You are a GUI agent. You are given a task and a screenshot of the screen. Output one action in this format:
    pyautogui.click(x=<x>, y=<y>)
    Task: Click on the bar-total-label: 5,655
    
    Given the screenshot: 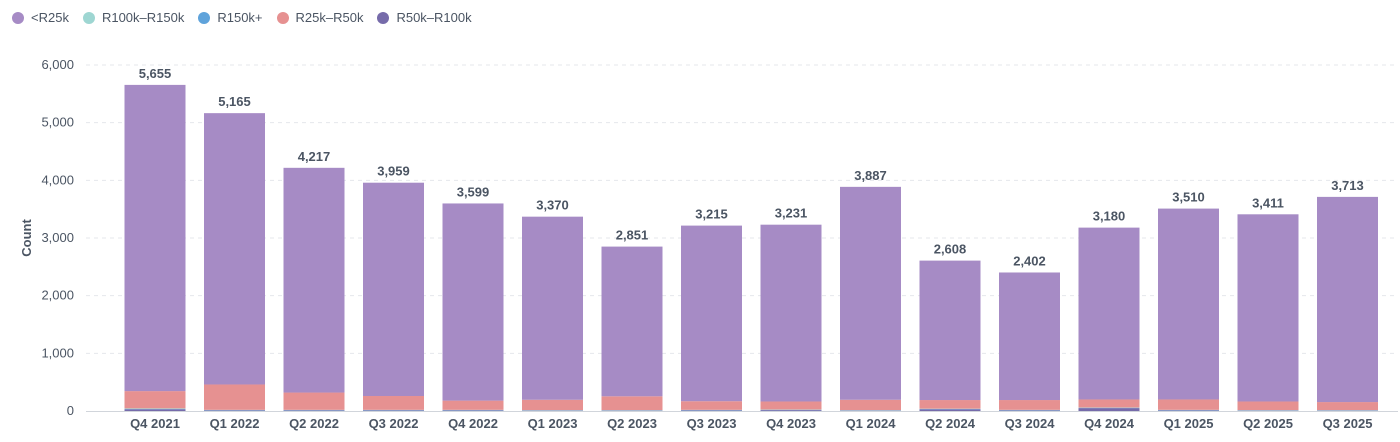 What is the action you would take?
    pyautogui.click(x=155, y=73)
    